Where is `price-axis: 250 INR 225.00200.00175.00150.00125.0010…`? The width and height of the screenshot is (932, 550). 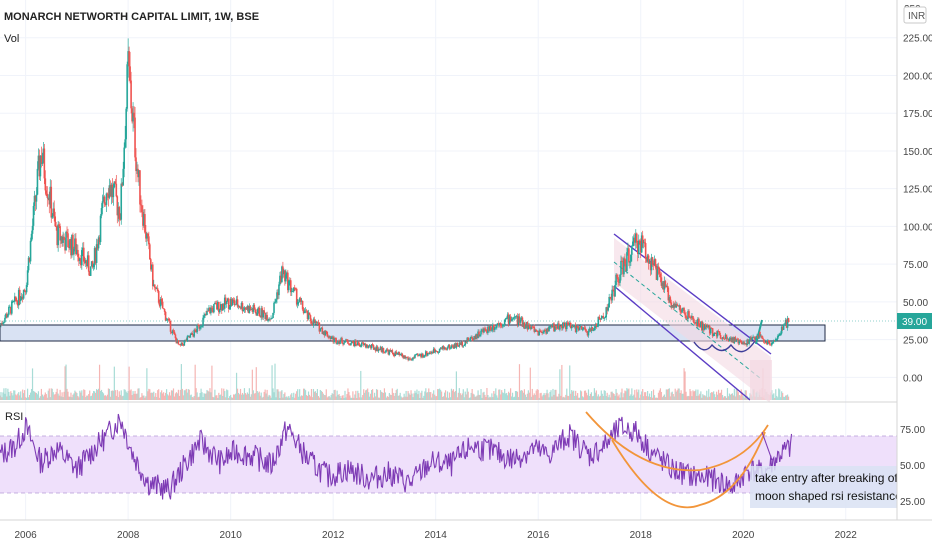
price-axis: 250 INR 225.00200.00175.00150.00125.0010… is located at coordinates (914, 260).